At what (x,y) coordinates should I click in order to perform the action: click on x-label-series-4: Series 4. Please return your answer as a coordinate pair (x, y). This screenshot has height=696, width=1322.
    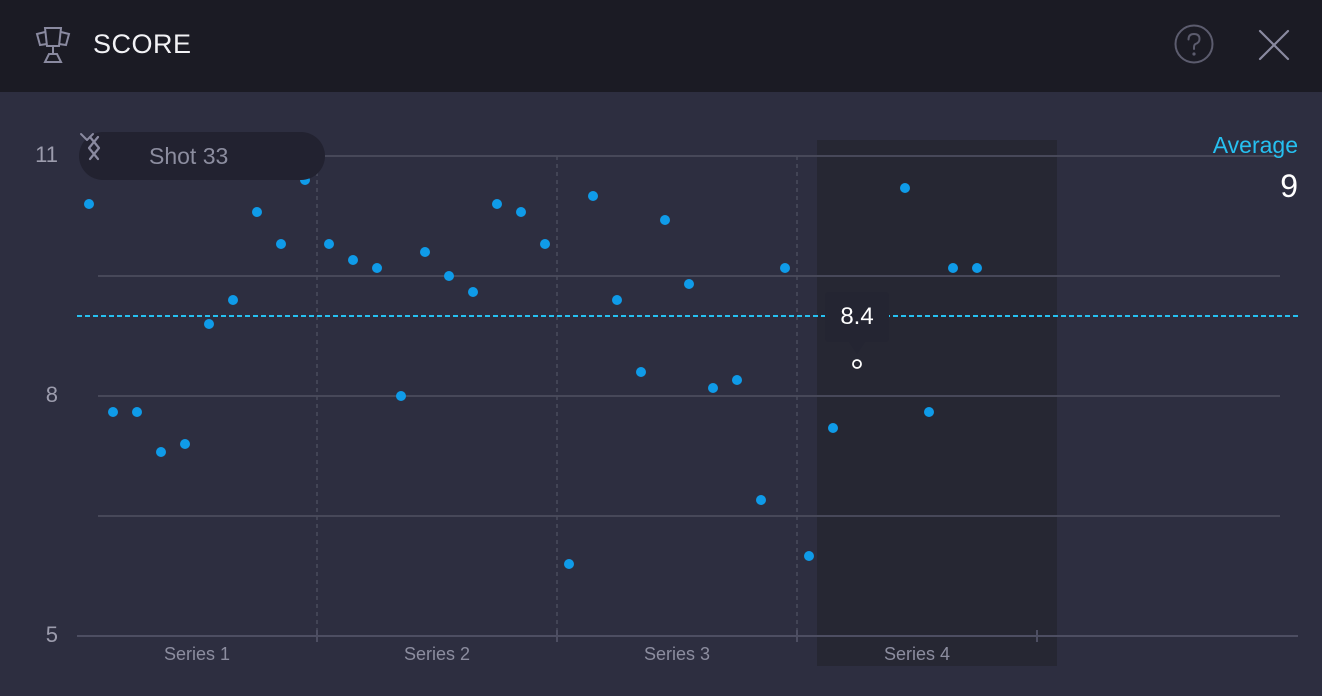
    Looking at the image, I should click on (917, 654).